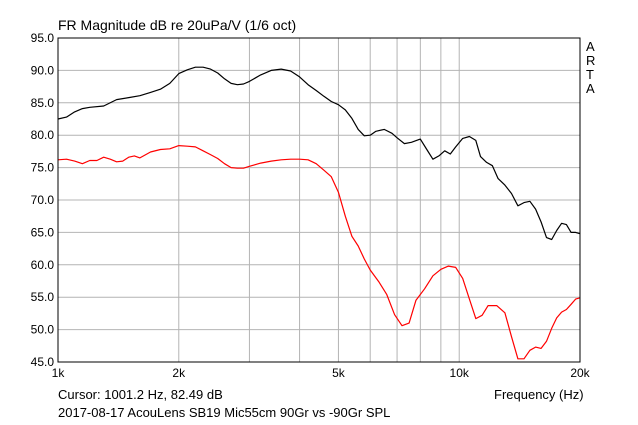  I want to click on watermark-letter: R, so click(591, 60).